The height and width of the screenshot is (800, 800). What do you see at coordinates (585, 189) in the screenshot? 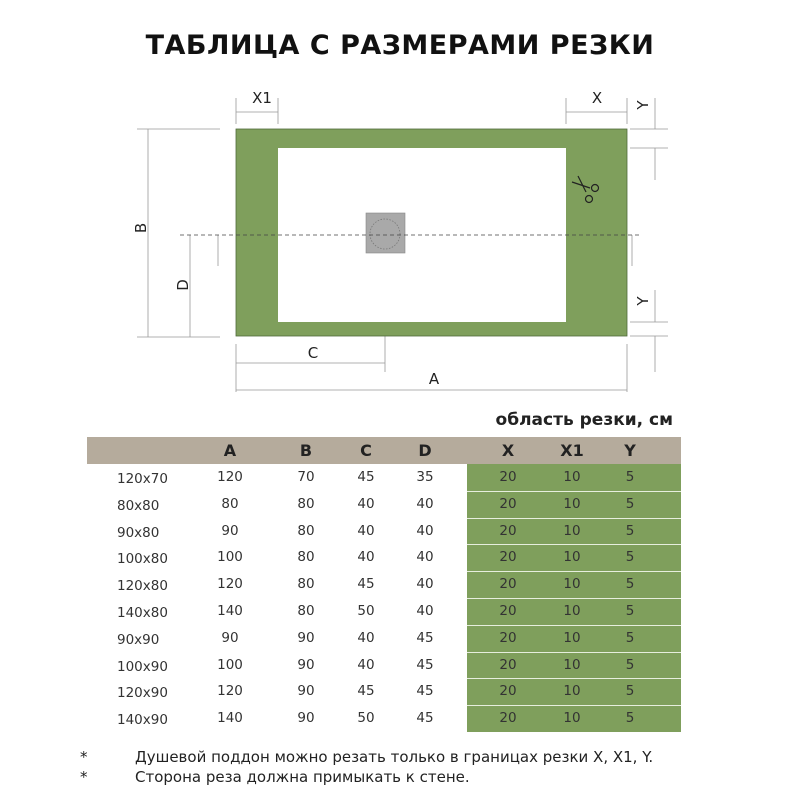
I see `scissors-icon` at bounding box center [585, 189].